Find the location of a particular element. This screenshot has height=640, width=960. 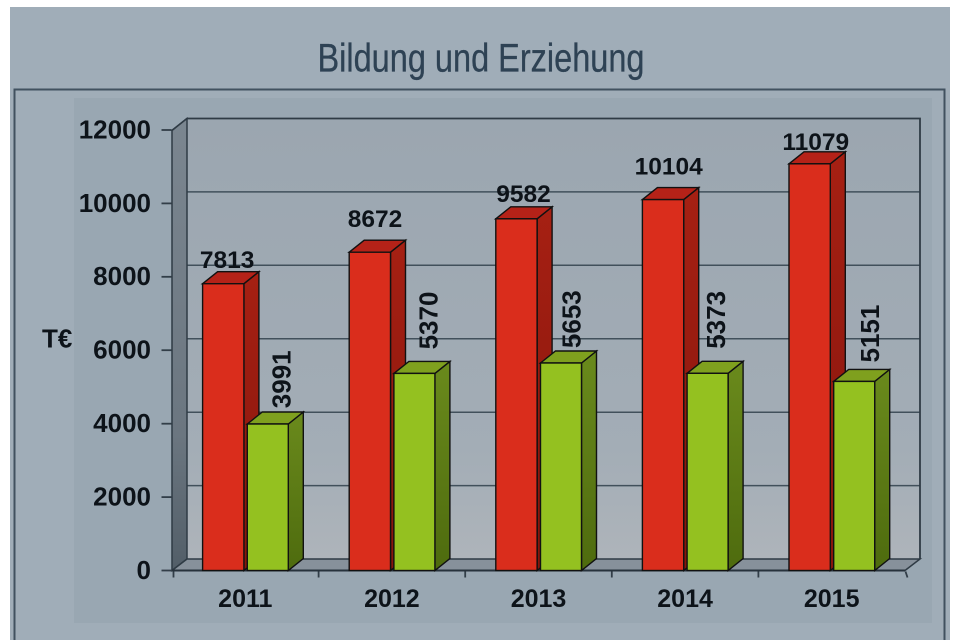

svg-text: 5653 is located at coordinates (572, 319).